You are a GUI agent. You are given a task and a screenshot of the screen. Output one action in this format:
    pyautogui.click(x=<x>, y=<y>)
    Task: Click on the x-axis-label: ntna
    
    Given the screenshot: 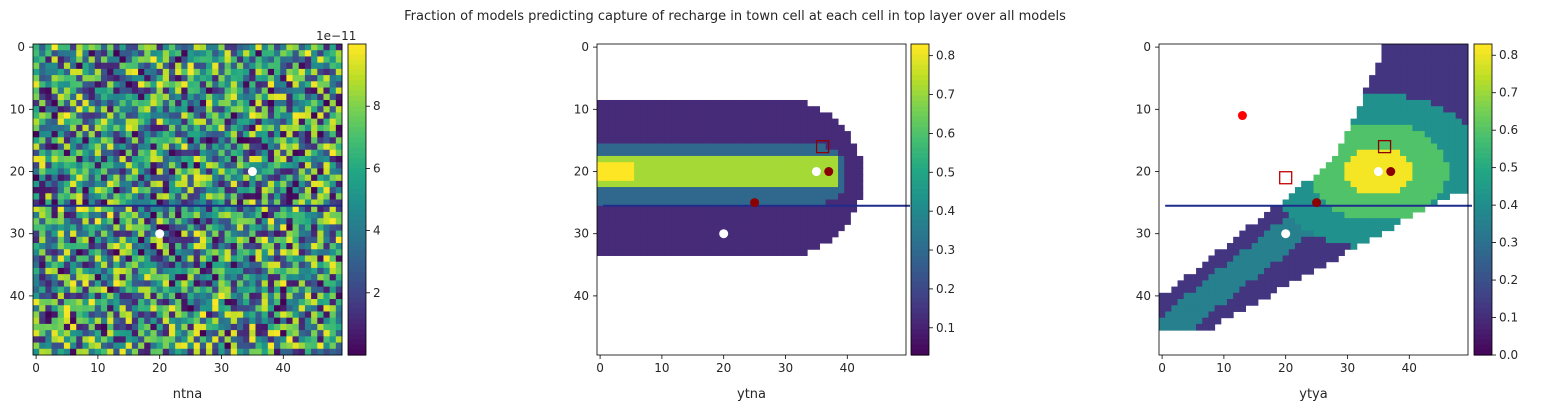 What is the action you would take?
    pyautogui.click(x=188, y=394)
    